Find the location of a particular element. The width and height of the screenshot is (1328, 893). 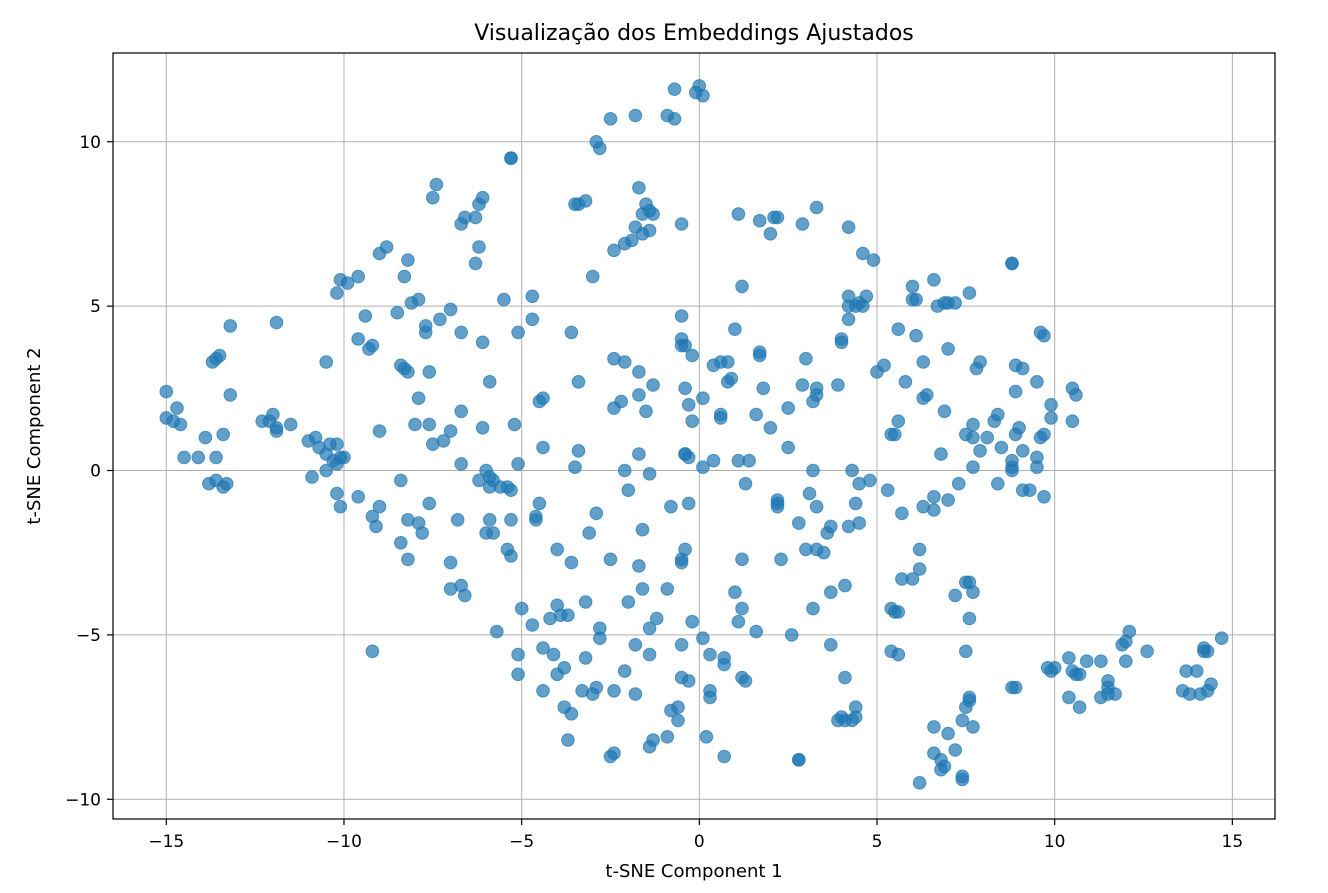

y-tick-label: 10 is located at coordinates (90, 143).